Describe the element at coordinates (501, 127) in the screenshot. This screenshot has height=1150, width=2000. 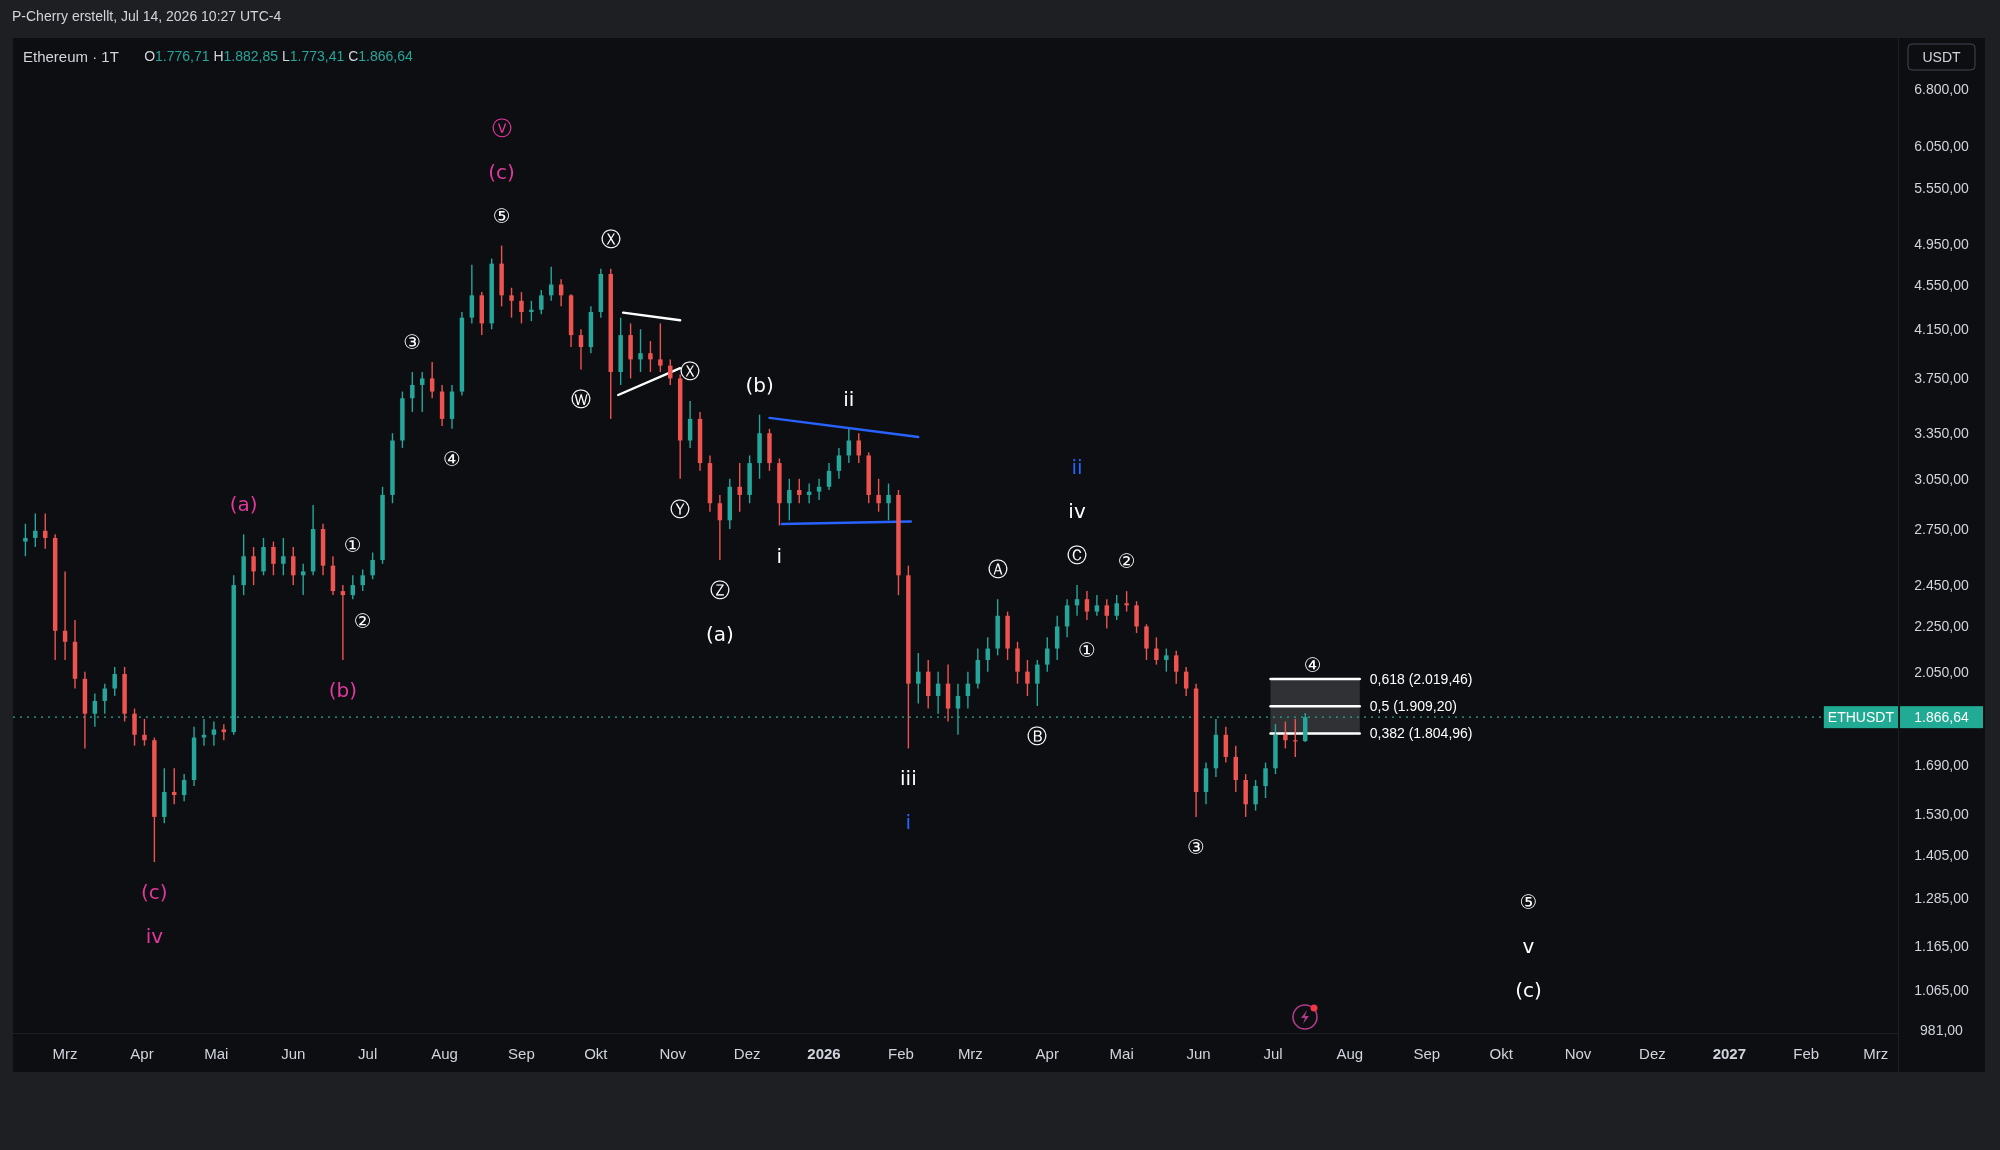
I see `annotation: ⓥ` at that location.